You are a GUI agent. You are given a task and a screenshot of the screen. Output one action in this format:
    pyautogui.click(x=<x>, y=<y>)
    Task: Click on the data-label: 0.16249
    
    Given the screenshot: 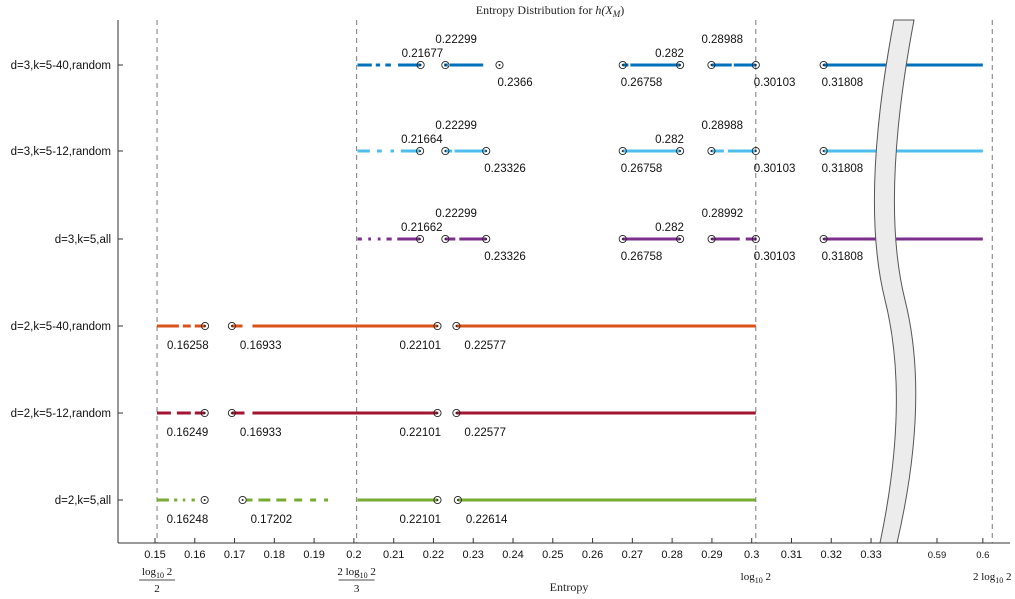 What is the action you would take?
    pyautogui.click(x=188, y=433)
    